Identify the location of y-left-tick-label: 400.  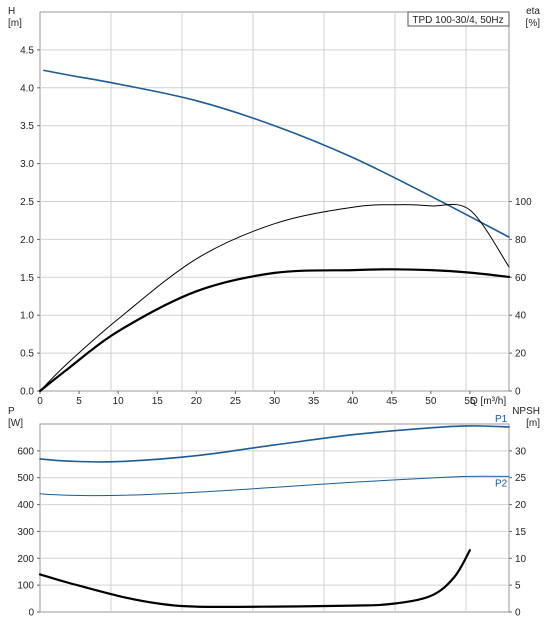
(25, 505).